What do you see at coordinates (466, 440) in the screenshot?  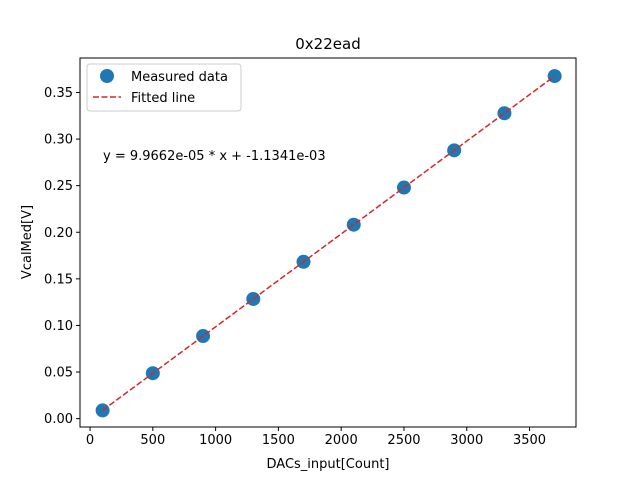 I see `x-tick-label: 3000` at bounding box center [466, 440].